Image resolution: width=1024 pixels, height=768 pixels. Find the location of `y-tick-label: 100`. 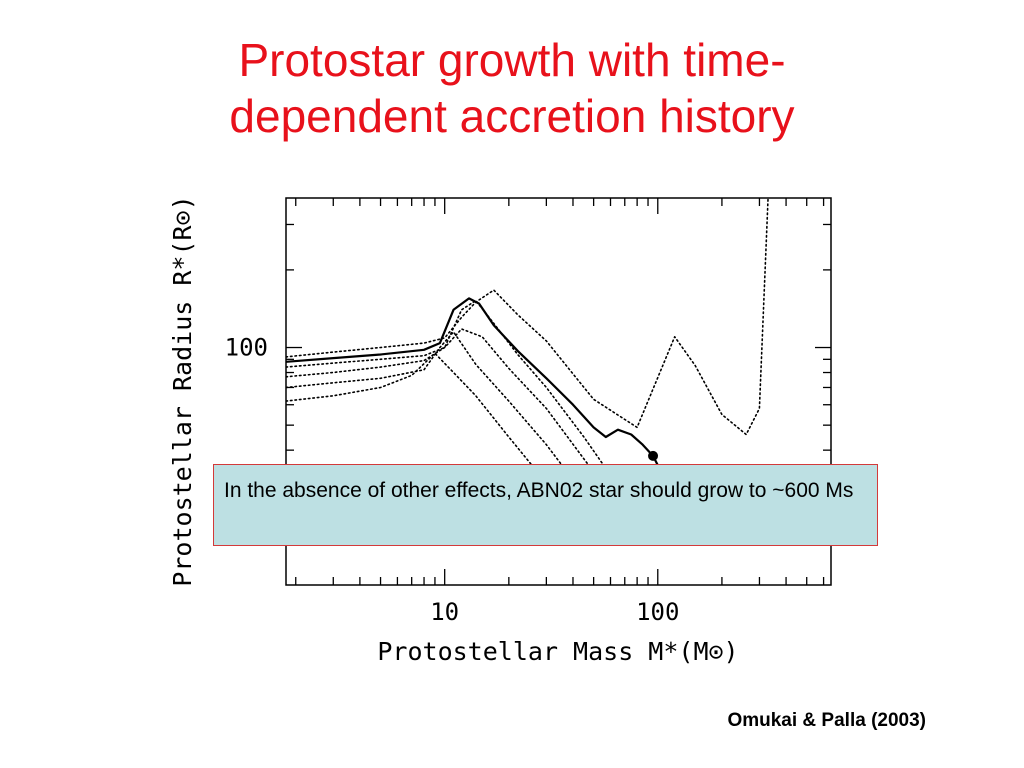

y-tick-label: 100 is located at coordinates (246, 348).